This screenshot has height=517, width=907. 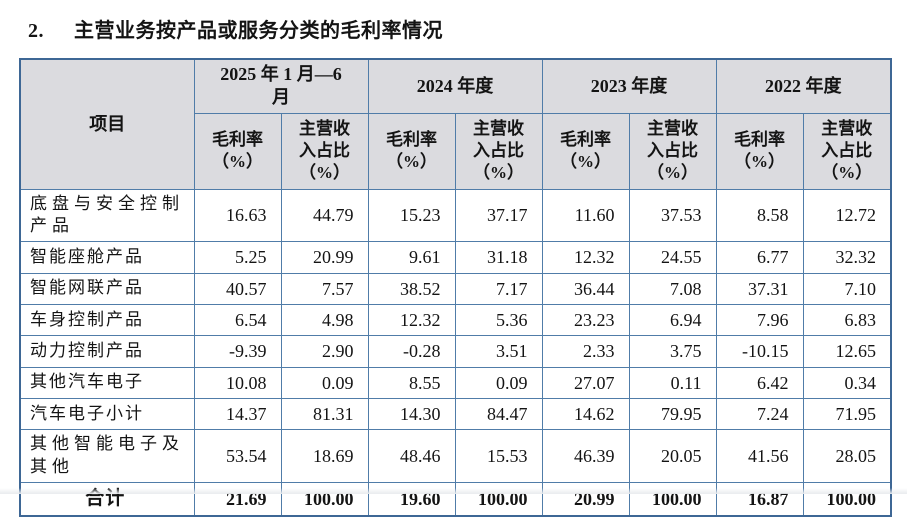 What do you see at coordinates (498, 257) in the screenshot?
I see `value-cell: 31.18` at bounding box center [498, 257].